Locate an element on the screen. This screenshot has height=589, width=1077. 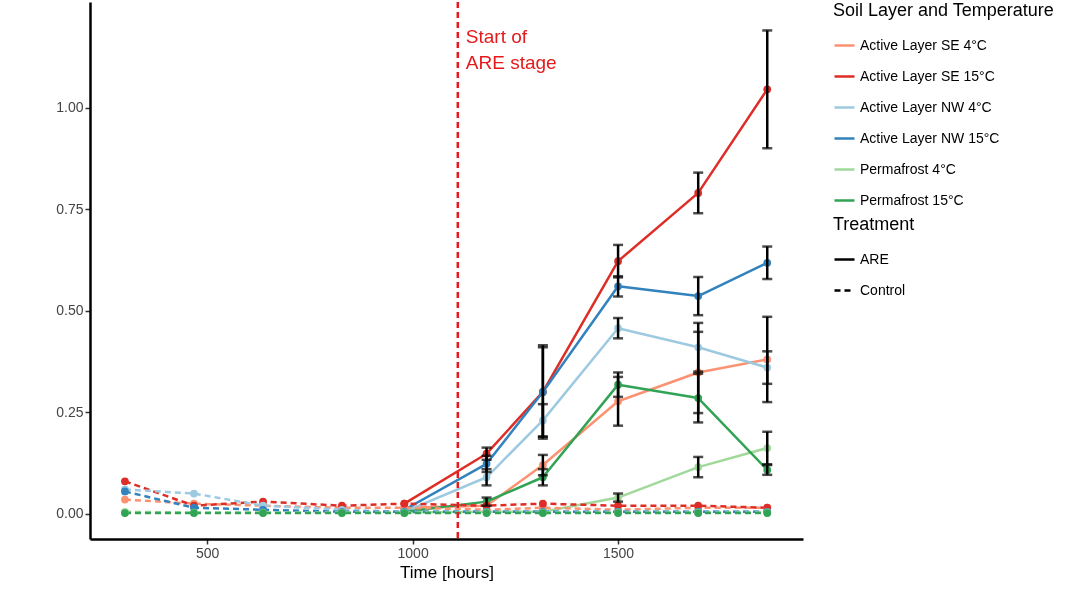
legend-label: Active Layer NW 4°C is located at coordinates (926, 106).